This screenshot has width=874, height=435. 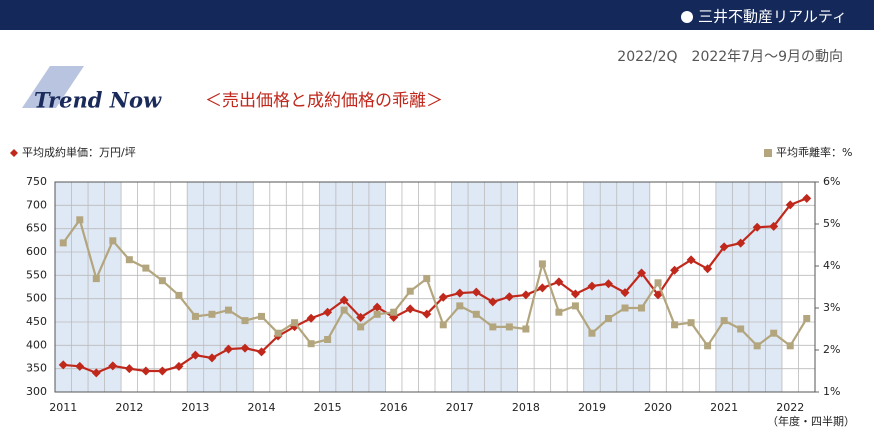 I want to click on x-tick-label: 2019, so click(x=592, y=407).